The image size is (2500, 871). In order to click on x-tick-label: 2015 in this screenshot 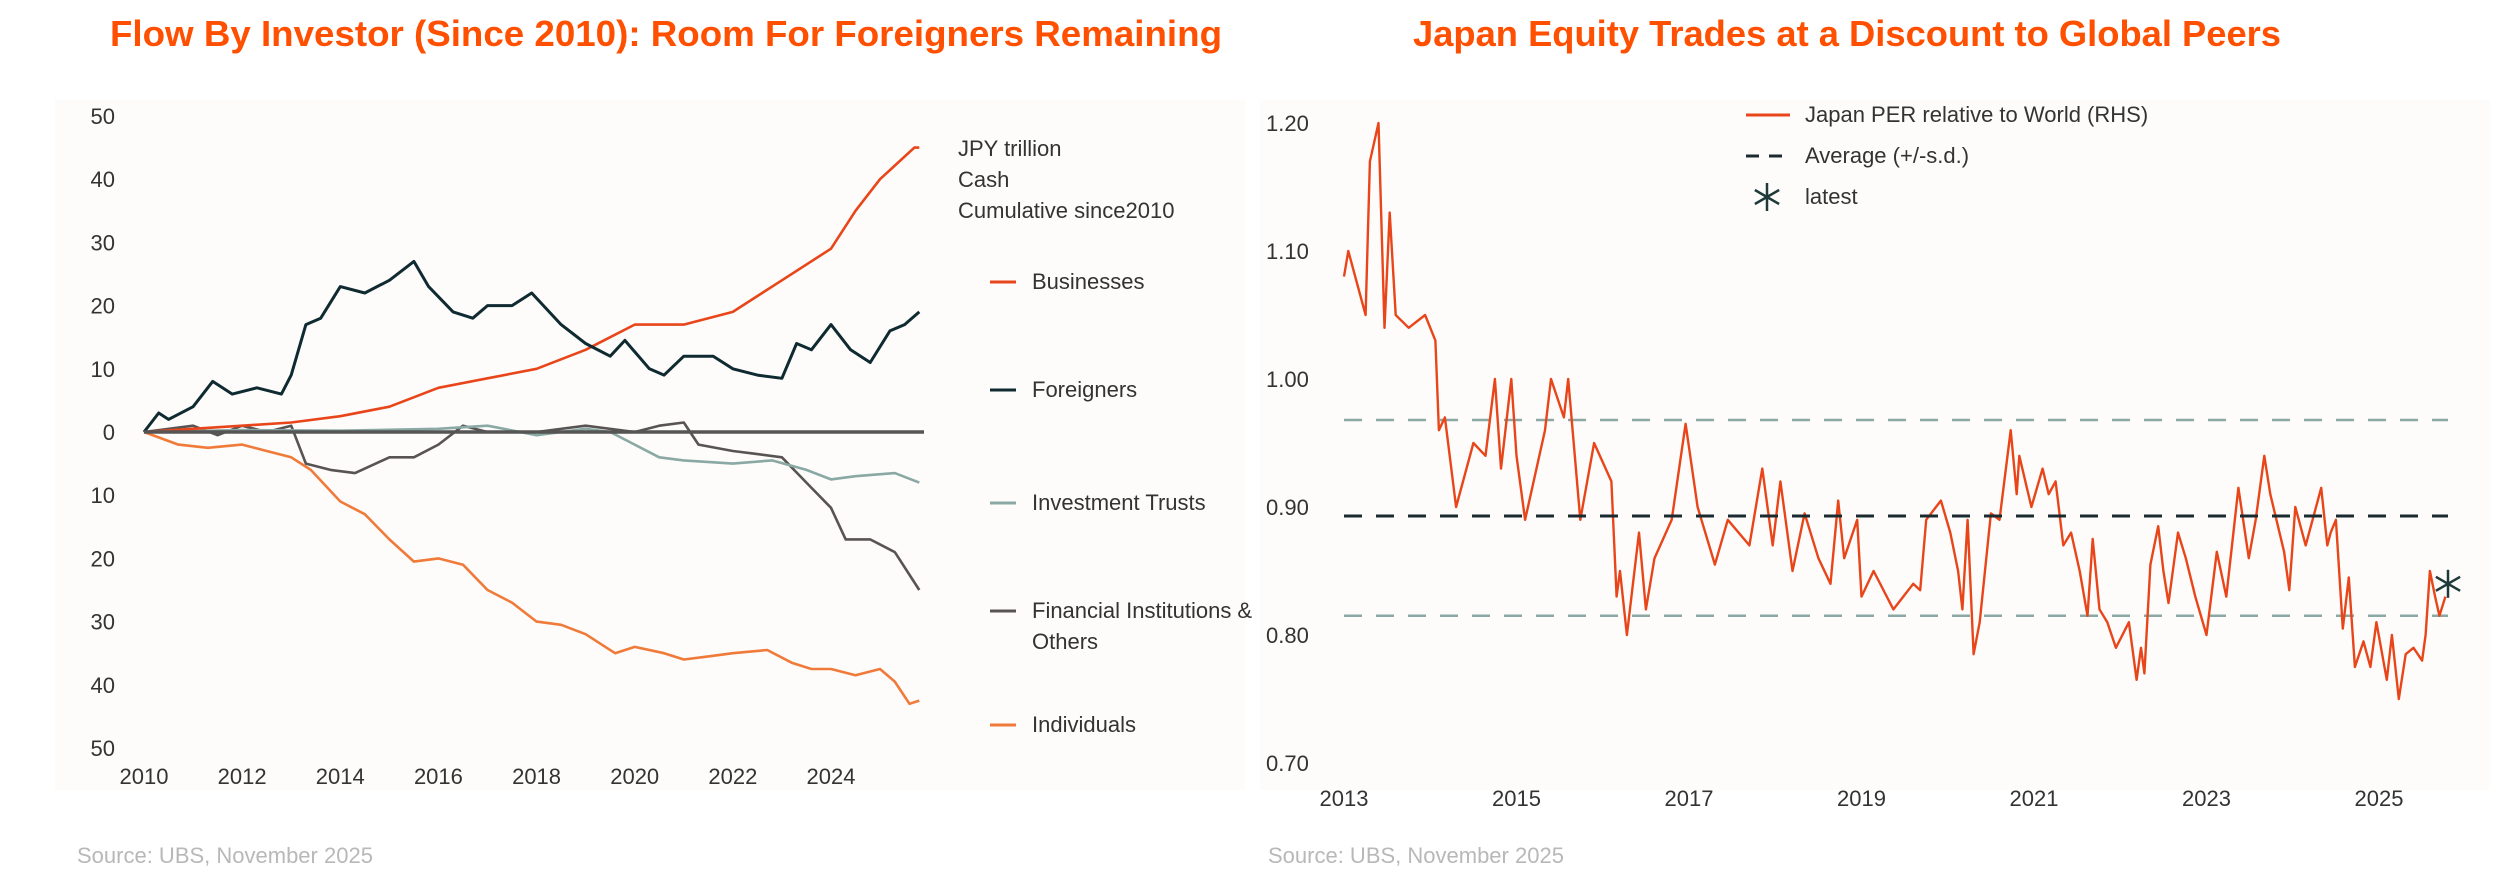, I will do `click(1516, 798)`.